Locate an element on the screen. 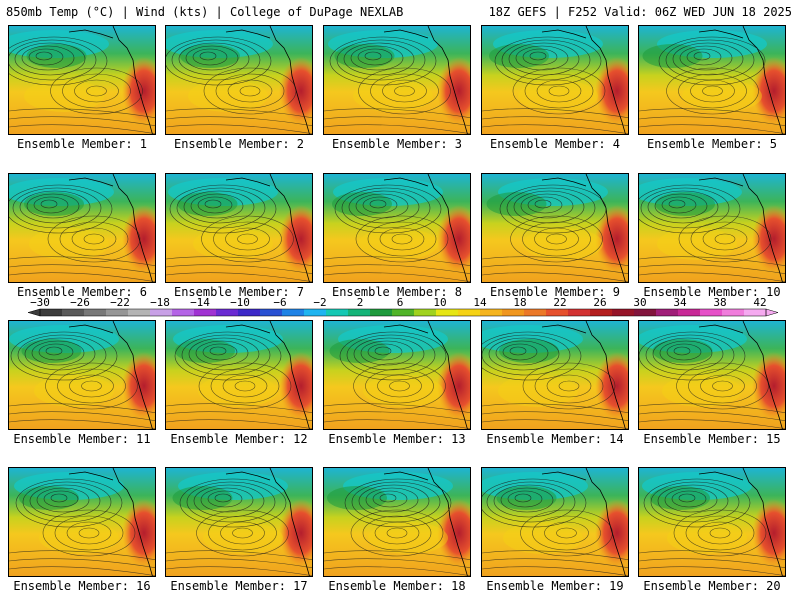 This screenshot has width=800, height=600. ensemble-member-label: Ensemble Member: 6 is located at coordinates (82, 292).